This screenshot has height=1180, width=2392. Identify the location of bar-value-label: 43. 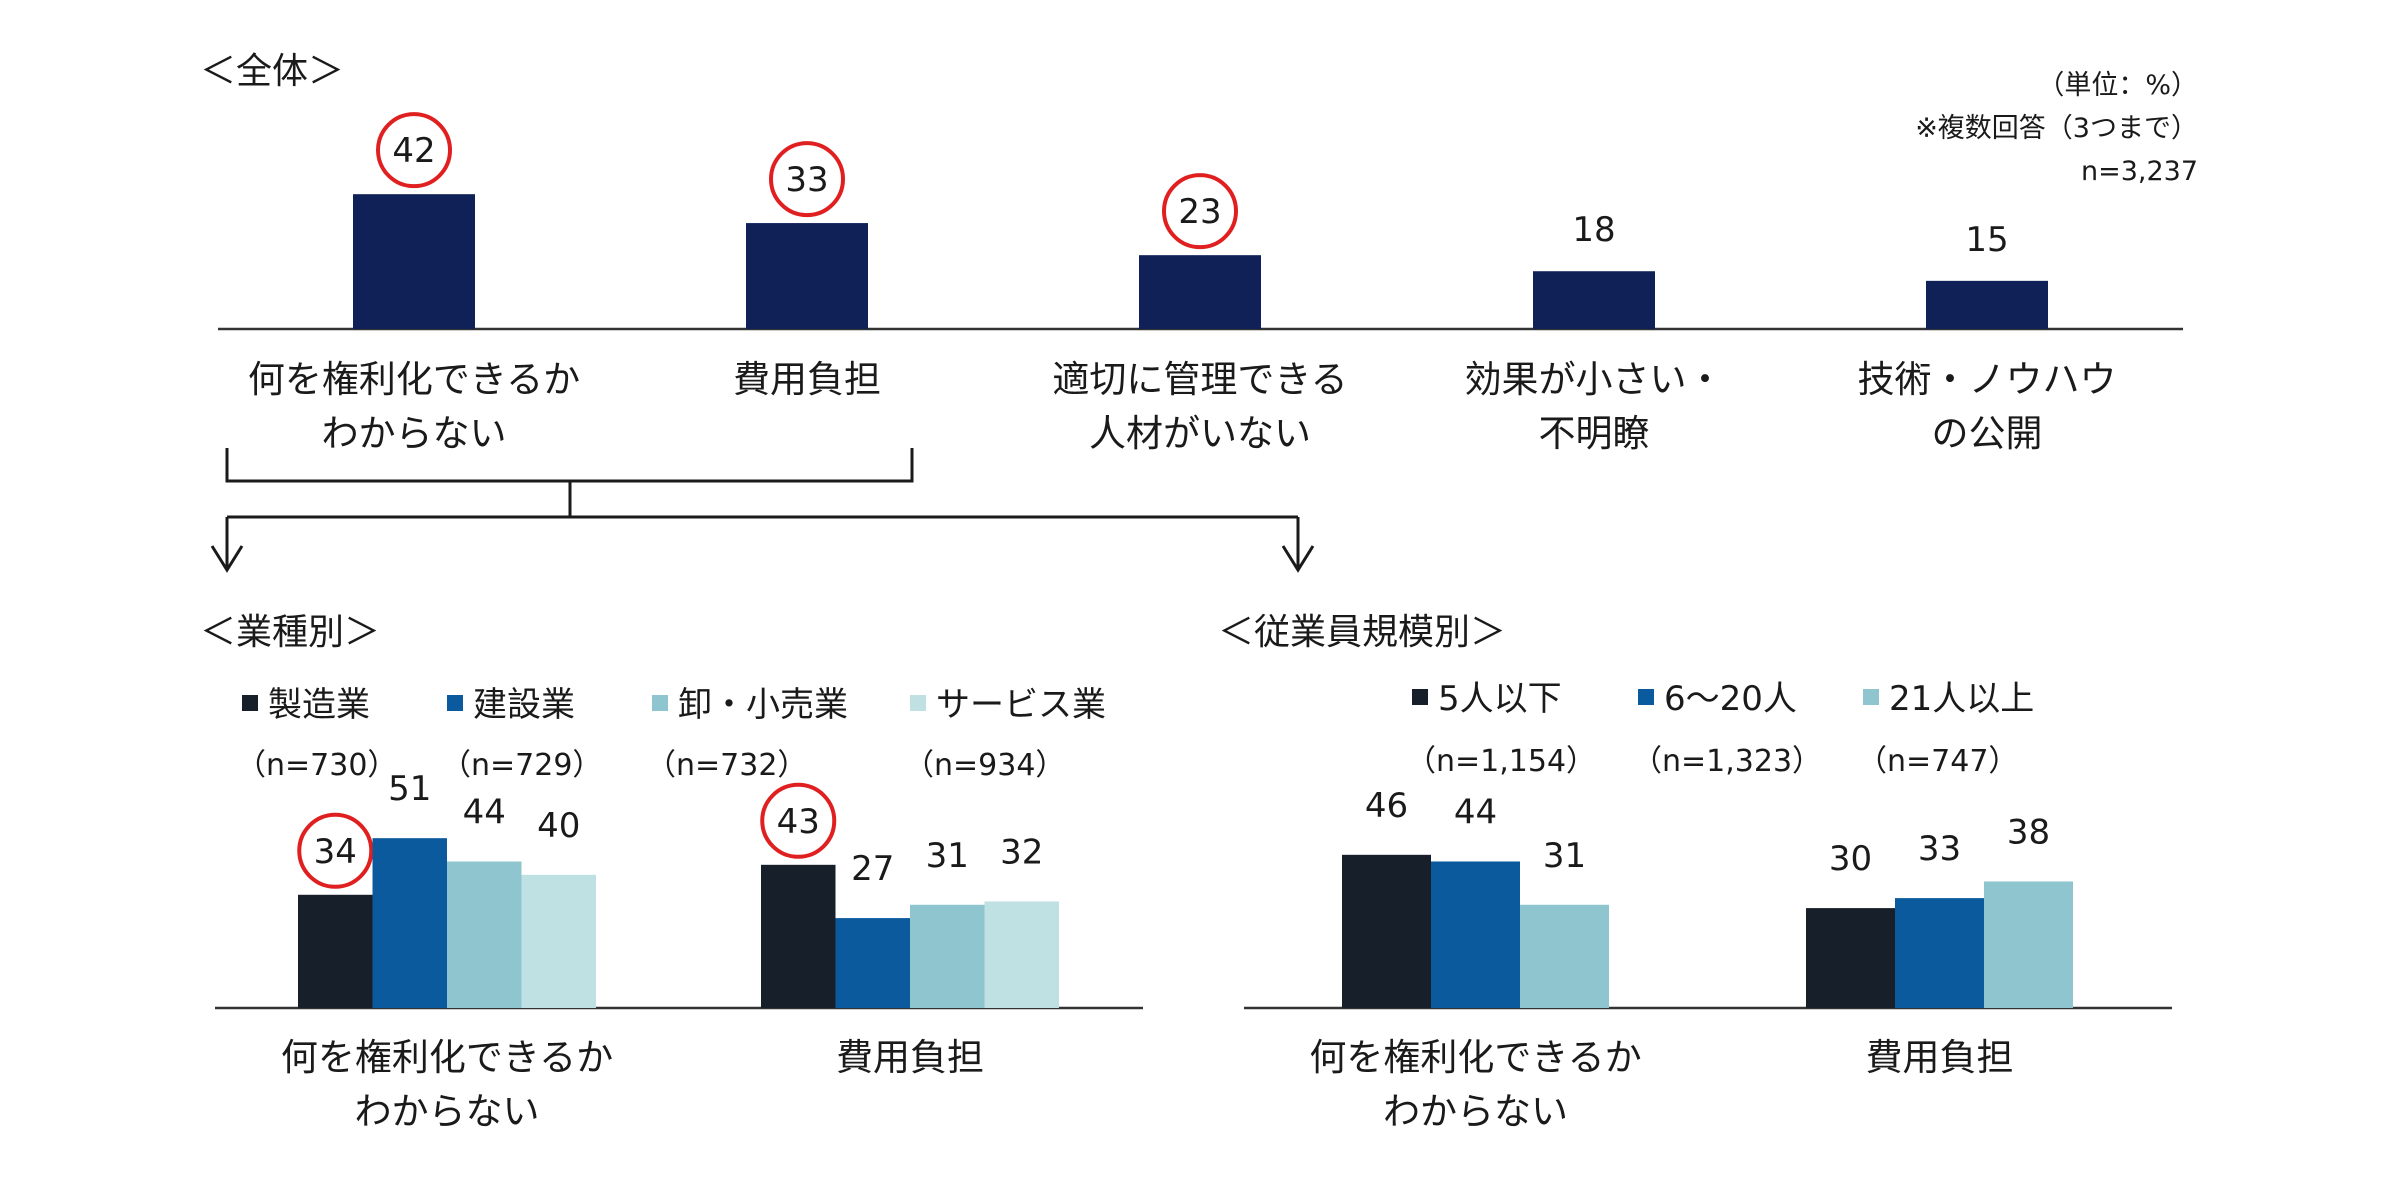
(798, 822).